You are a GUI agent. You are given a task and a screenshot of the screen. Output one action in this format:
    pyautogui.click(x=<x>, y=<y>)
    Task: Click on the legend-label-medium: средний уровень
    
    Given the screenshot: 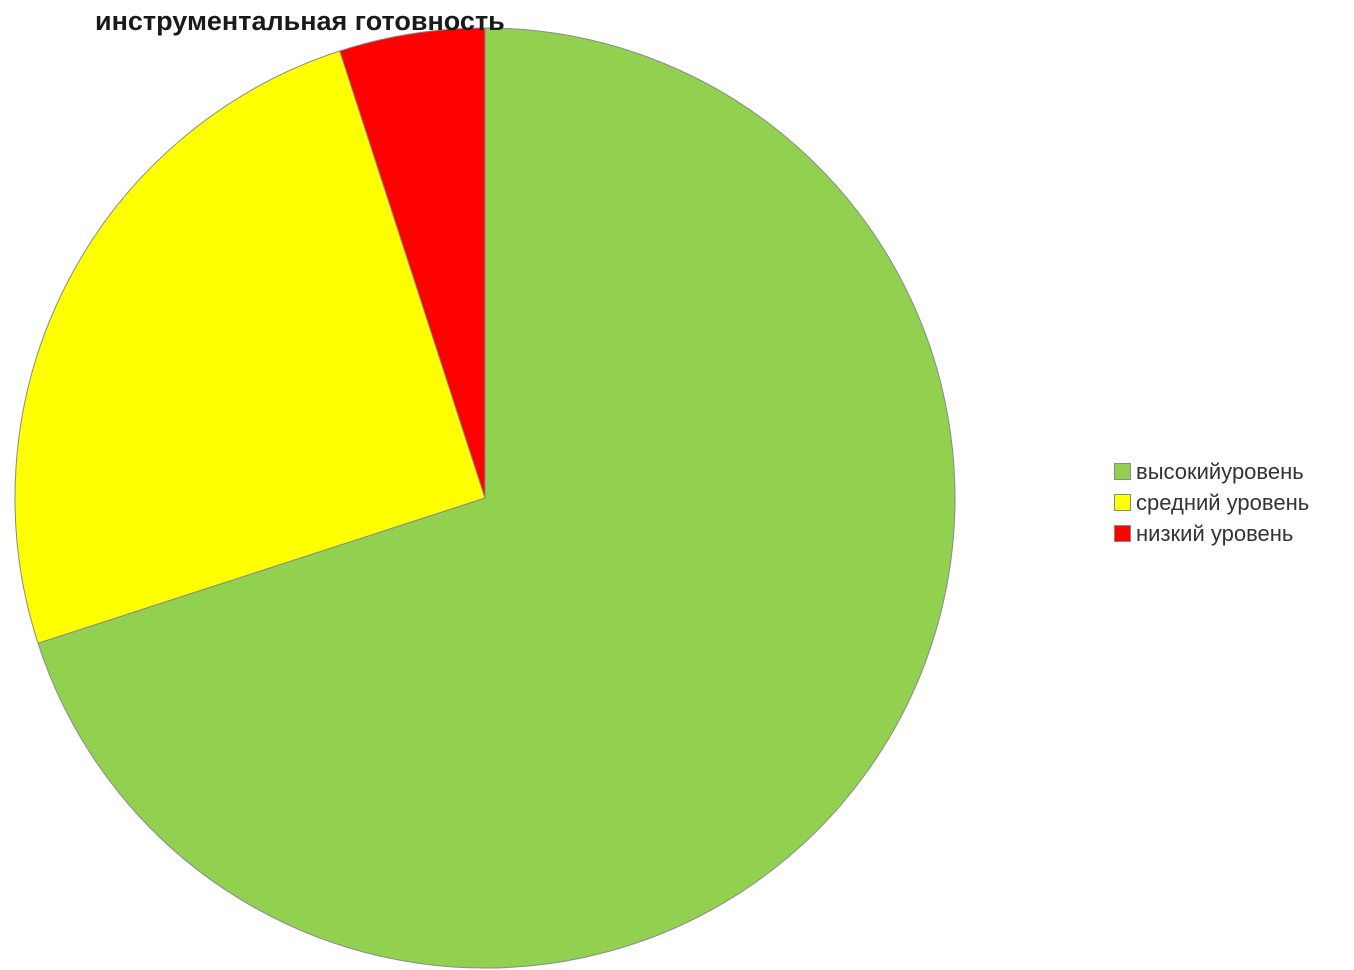 What is the action you would take?
    pyautogui.click(x=1223, y=502)
    